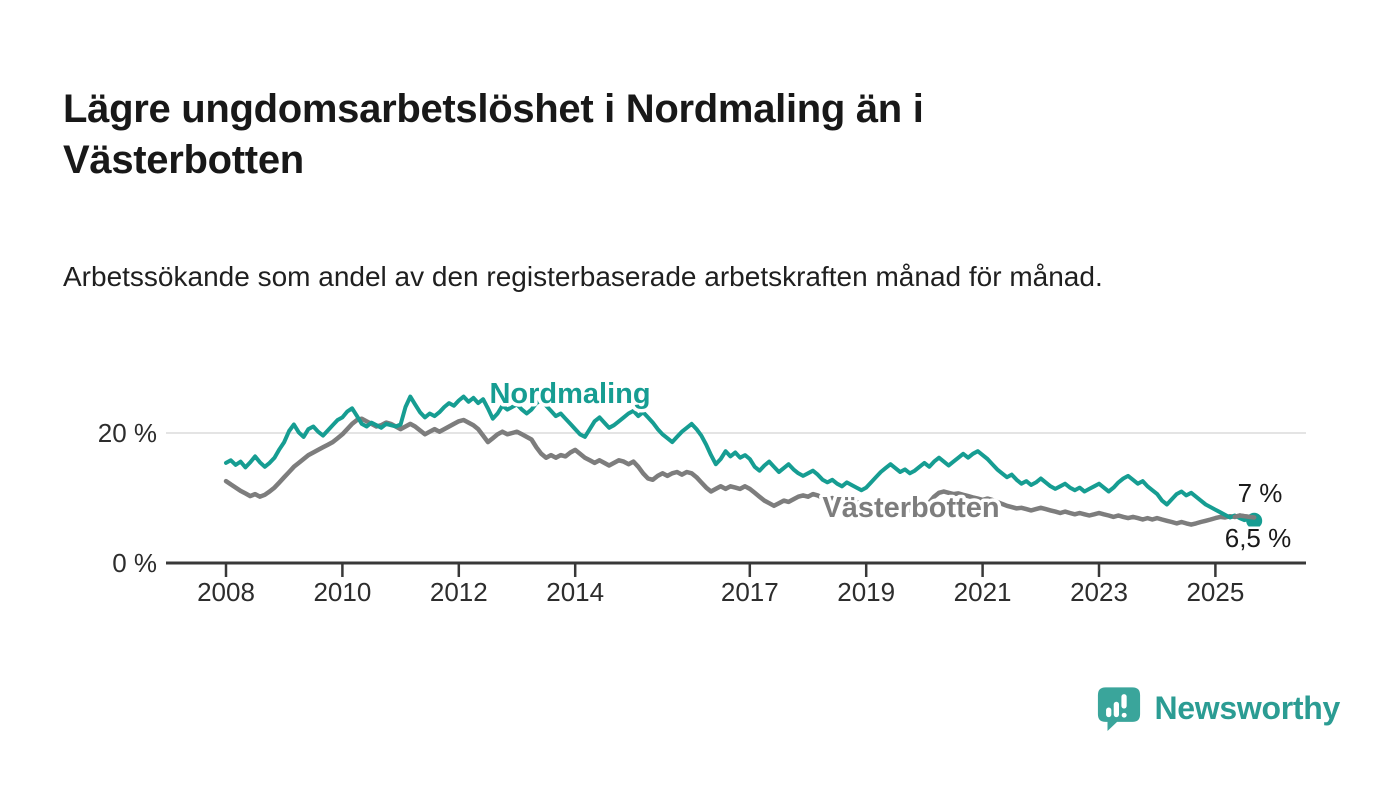 Image resolution: width=1400 pixels, height=794 pixels. What do you see at coordinates (750, 592) in the screenshot?
I see `x-tick-label: 2017` at bounding box center [750, 592].